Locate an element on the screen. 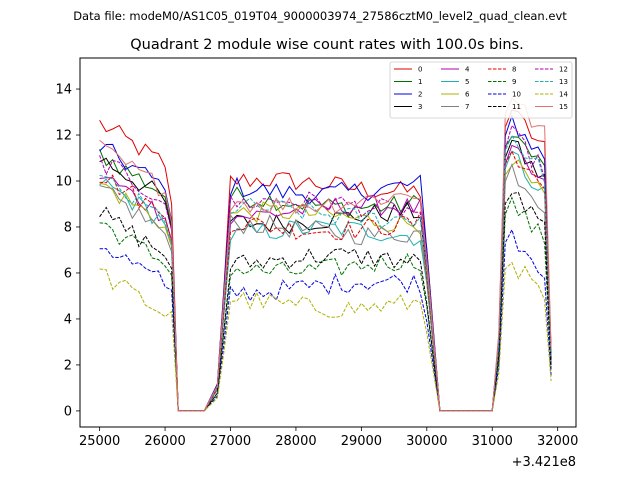 This screenshot has height=480, width=640. y-tick-label: 0 is located at coordinates (68, 411).